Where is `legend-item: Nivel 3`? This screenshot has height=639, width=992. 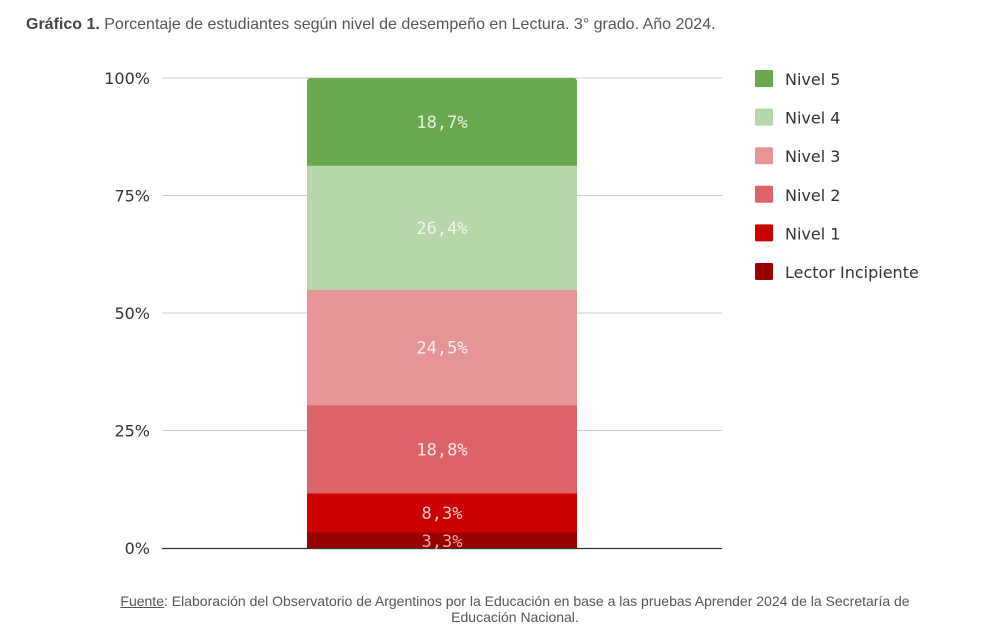 legend-item: Nivel 3 is located at coordinates (797, 156).